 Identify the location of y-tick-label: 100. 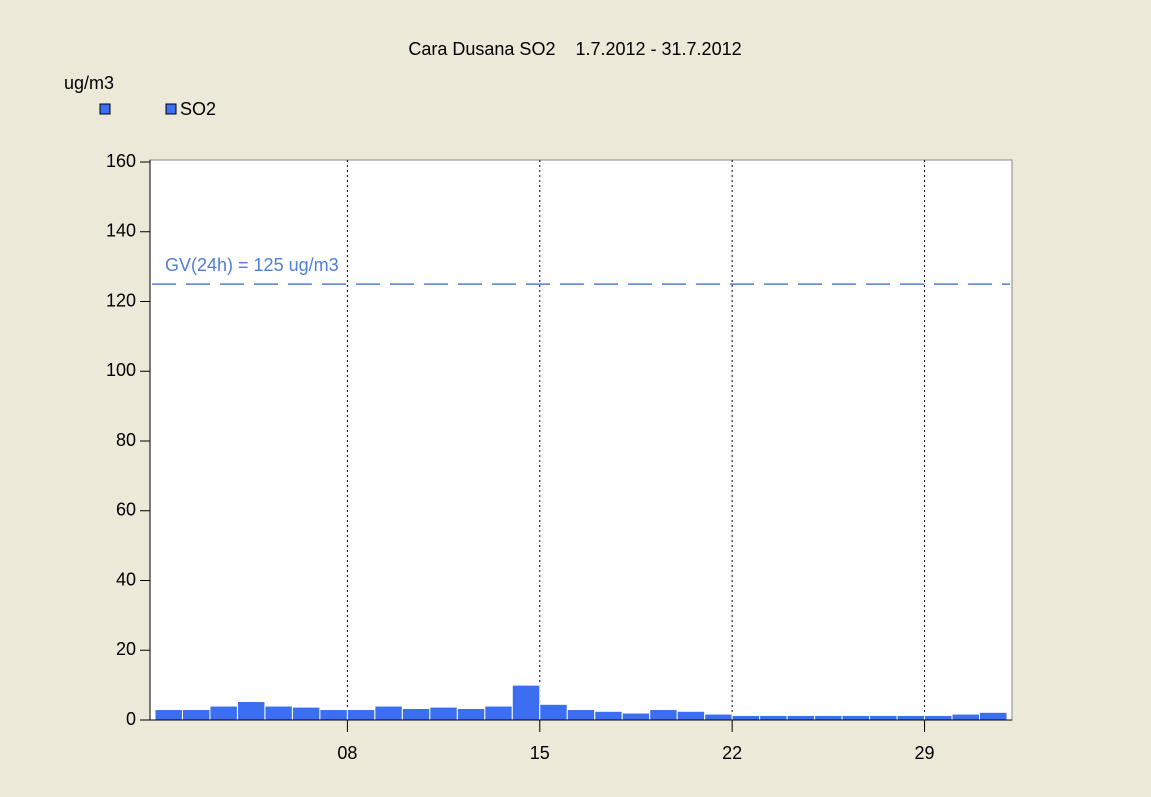
(121, 370).